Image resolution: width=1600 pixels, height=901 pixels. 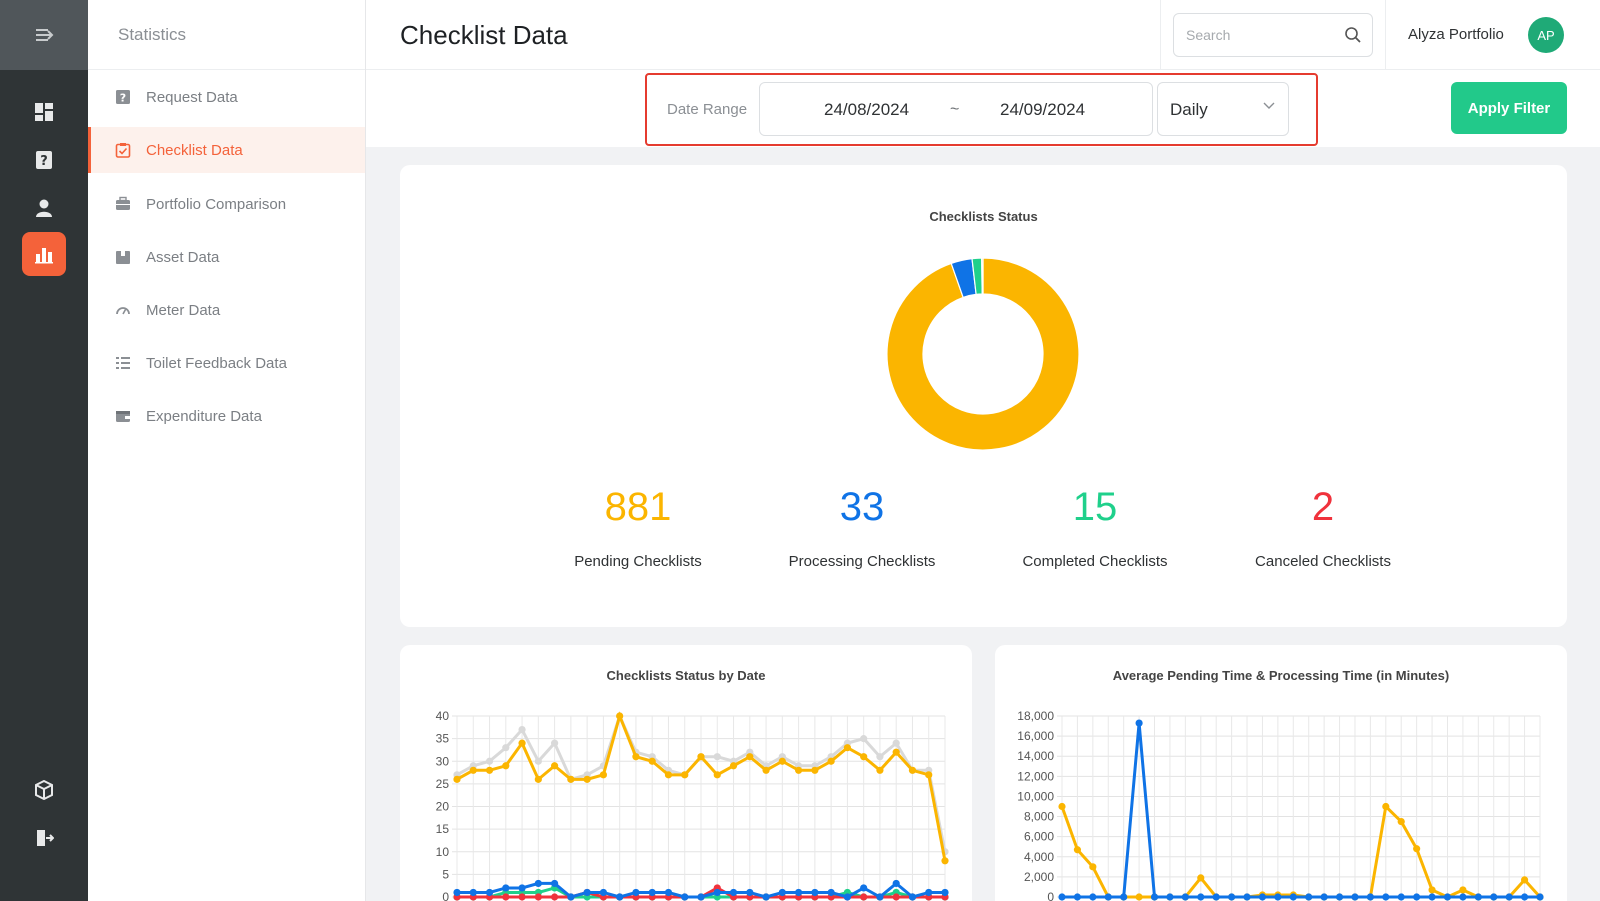 What do you see at coordinates (1509, 108) in the screenshot?
I see `apply-filter-button: Apply Filter` at bounding box center [1509, 108].